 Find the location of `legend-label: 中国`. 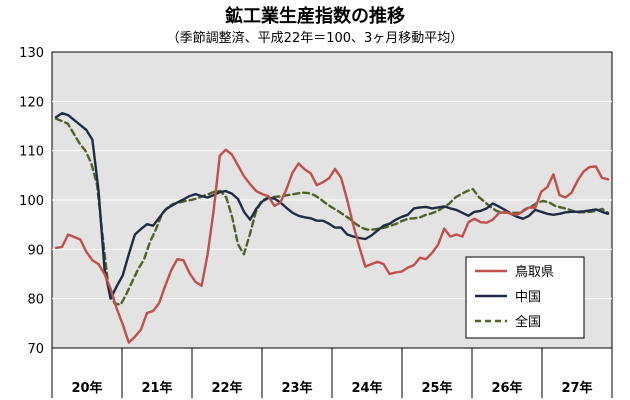

legend-label: 中国 is located at coordinates (528, 297).